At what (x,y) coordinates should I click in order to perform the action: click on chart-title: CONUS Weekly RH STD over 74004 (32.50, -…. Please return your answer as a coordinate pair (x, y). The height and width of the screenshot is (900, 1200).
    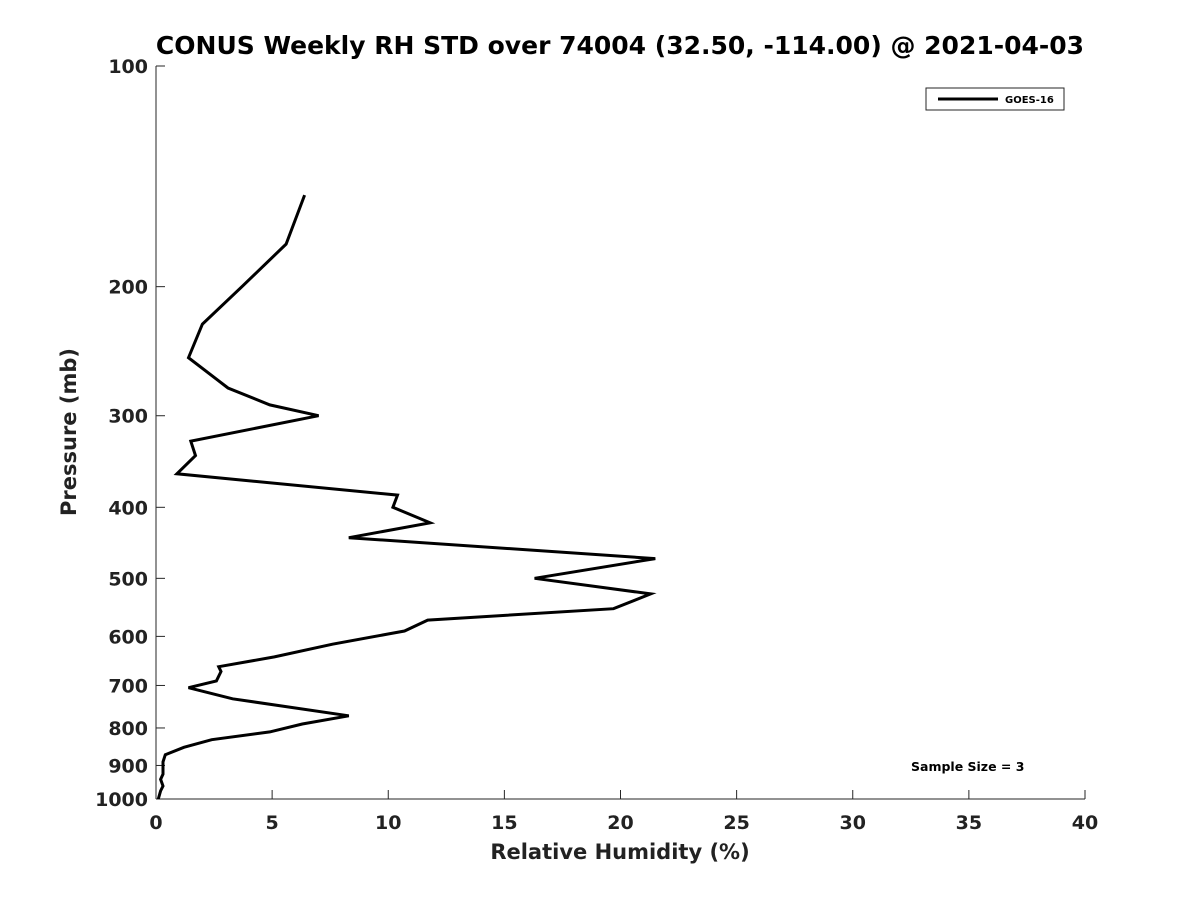
    Looking at the image, I should click on (620, 45).